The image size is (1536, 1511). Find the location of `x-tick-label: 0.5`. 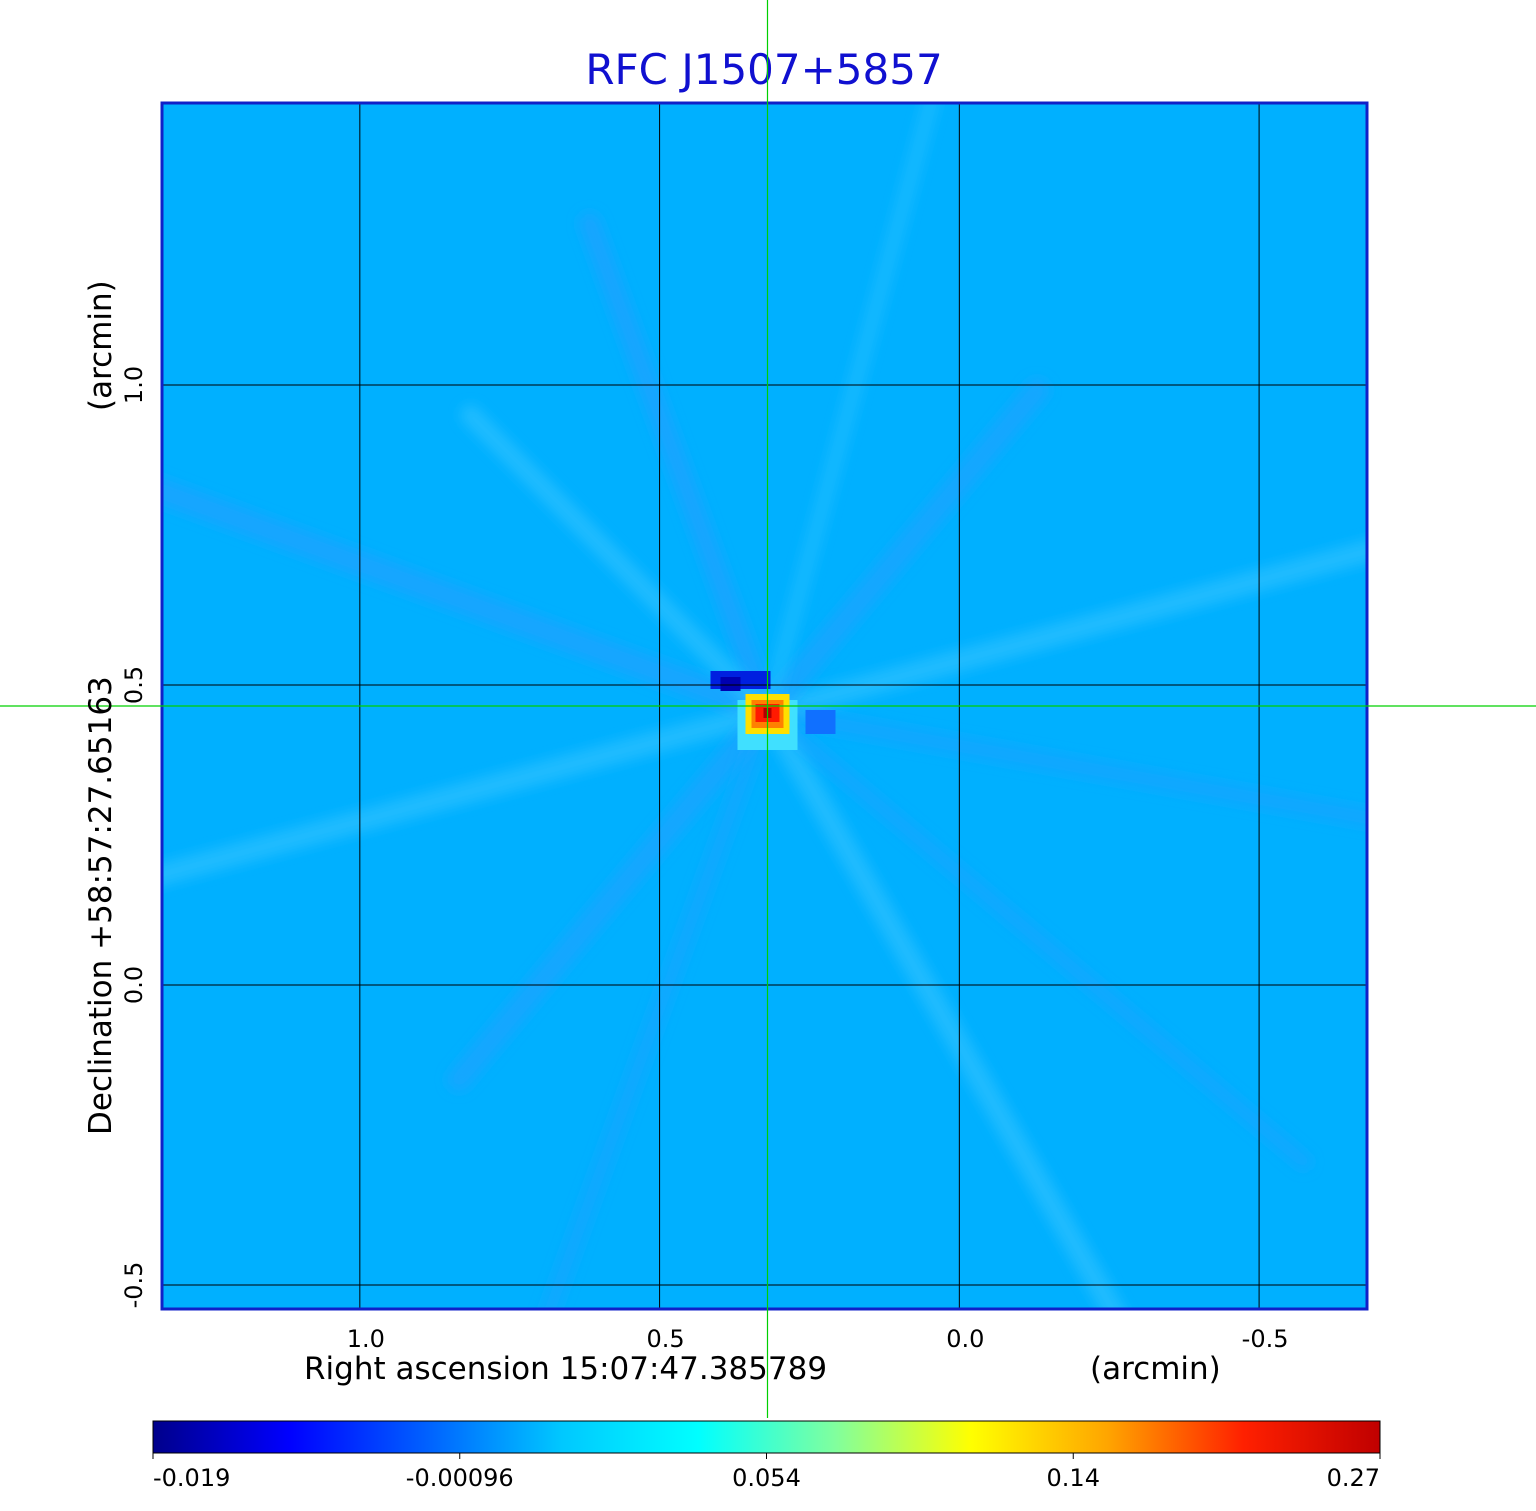

x-tick-label: 0.5 is located at coordinates (666, 1339).